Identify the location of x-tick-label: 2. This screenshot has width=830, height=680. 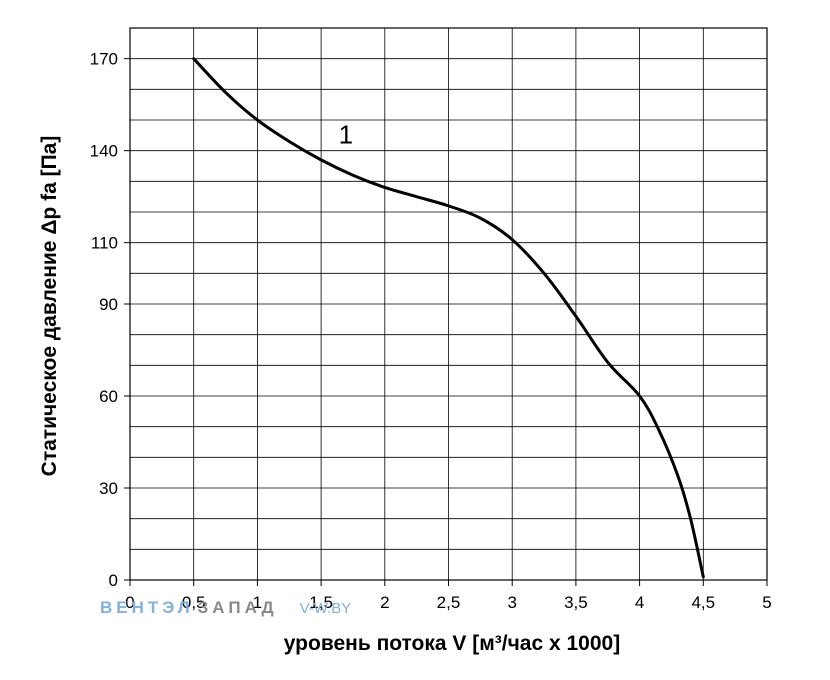
(384, 602).